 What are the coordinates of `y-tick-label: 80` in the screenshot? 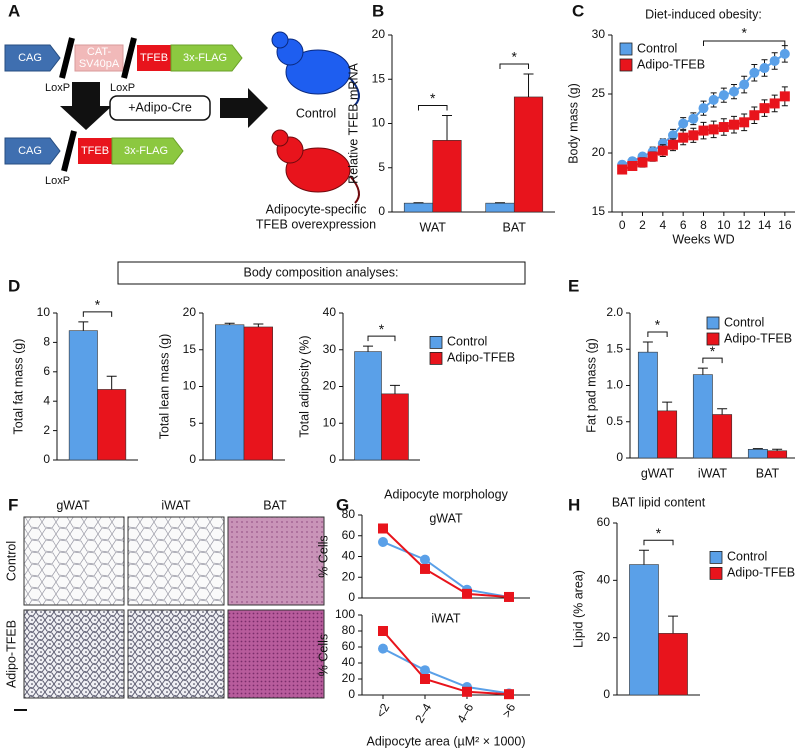 It's located at (349, 630).